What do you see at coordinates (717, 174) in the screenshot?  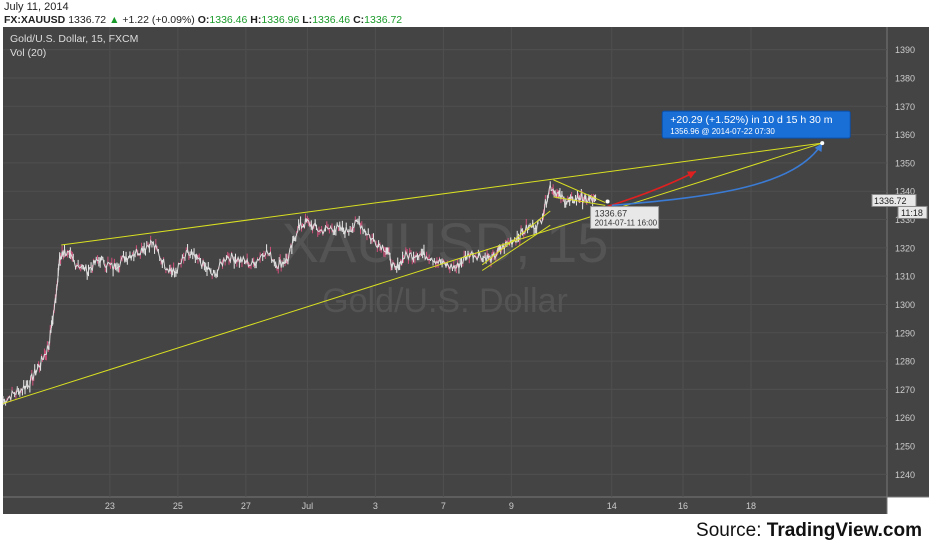 I see `blue-projection` at bounding box center [717, 174].